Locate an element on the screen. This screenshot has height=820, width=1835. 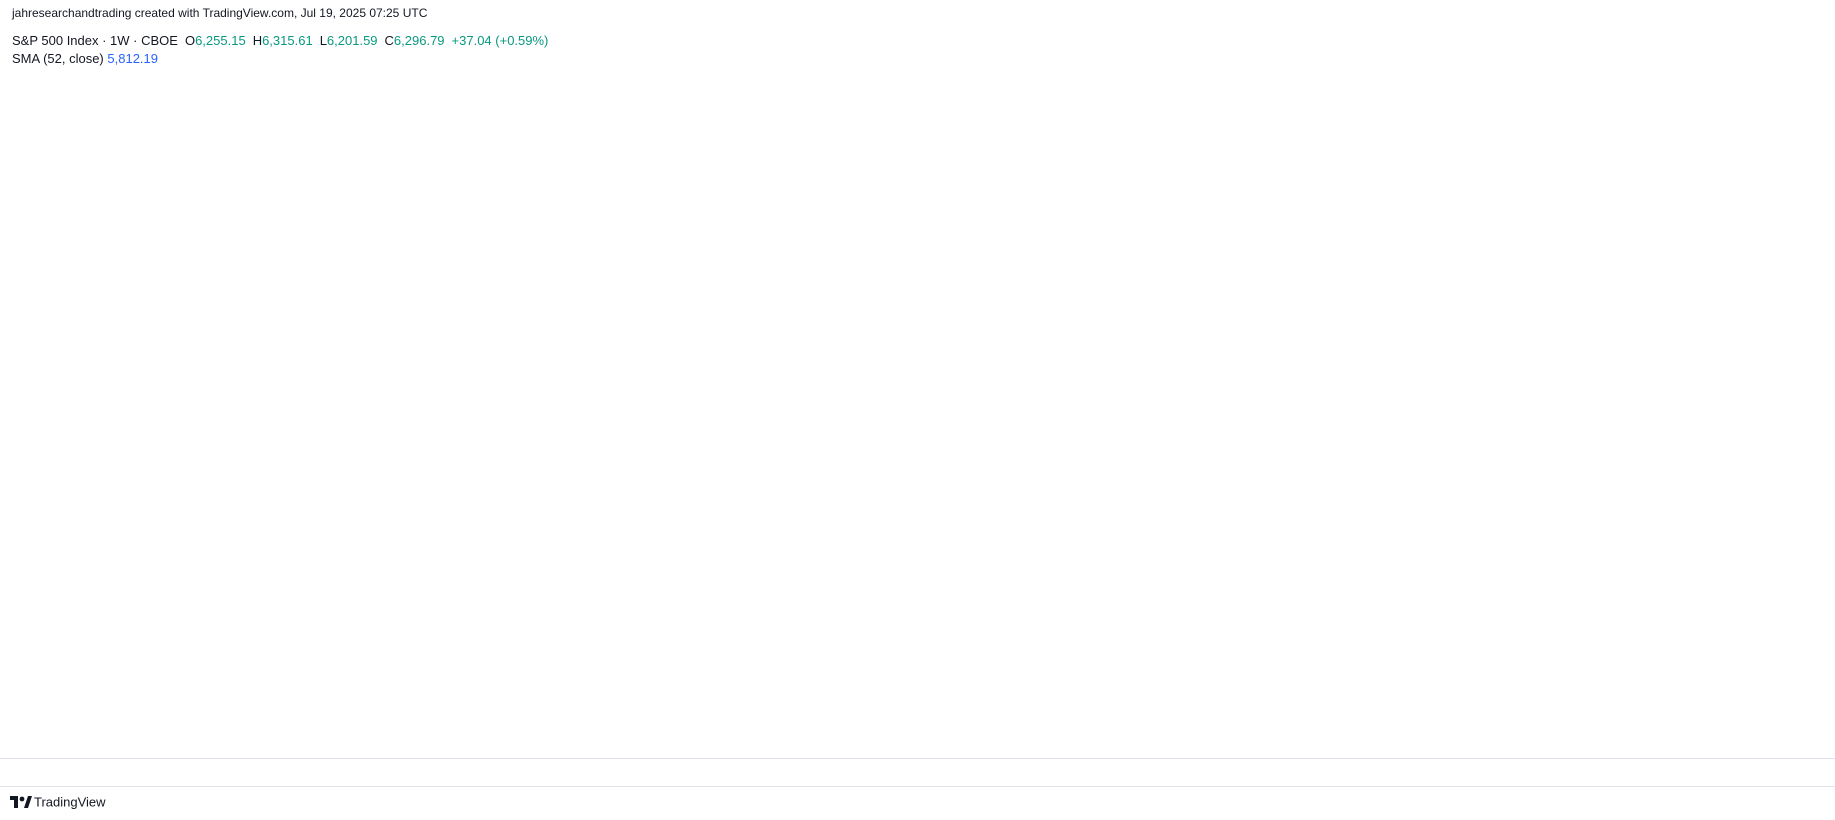
ohlc-key: L is located at coordinates (323, 40).